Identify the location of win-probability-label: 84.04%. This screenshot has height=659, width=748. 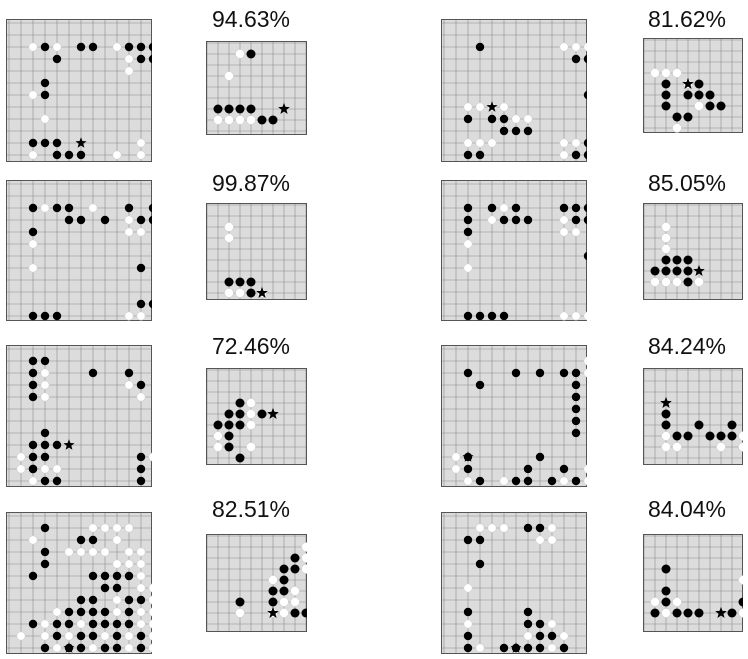
(687, 509).